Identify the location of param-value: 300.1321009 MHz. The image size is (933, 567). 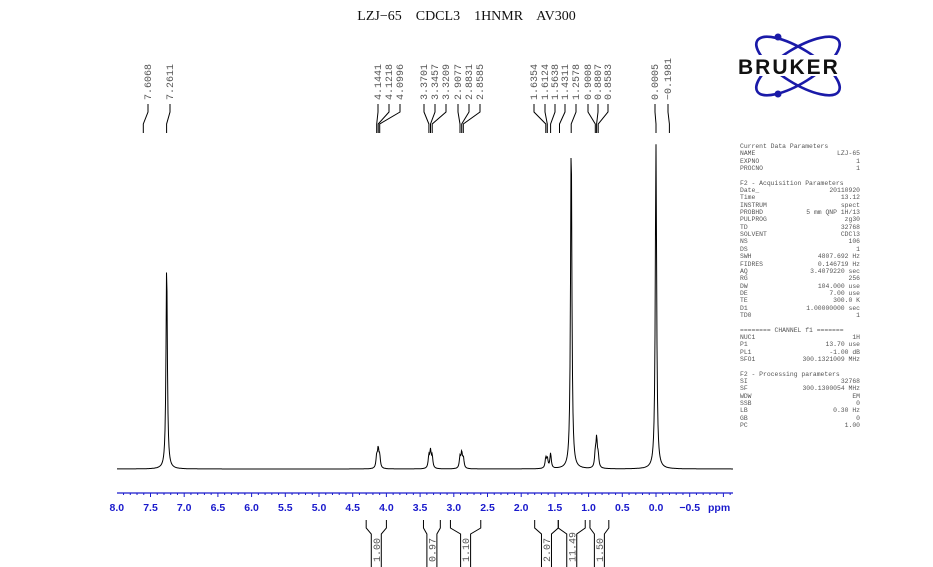
(831, 359).